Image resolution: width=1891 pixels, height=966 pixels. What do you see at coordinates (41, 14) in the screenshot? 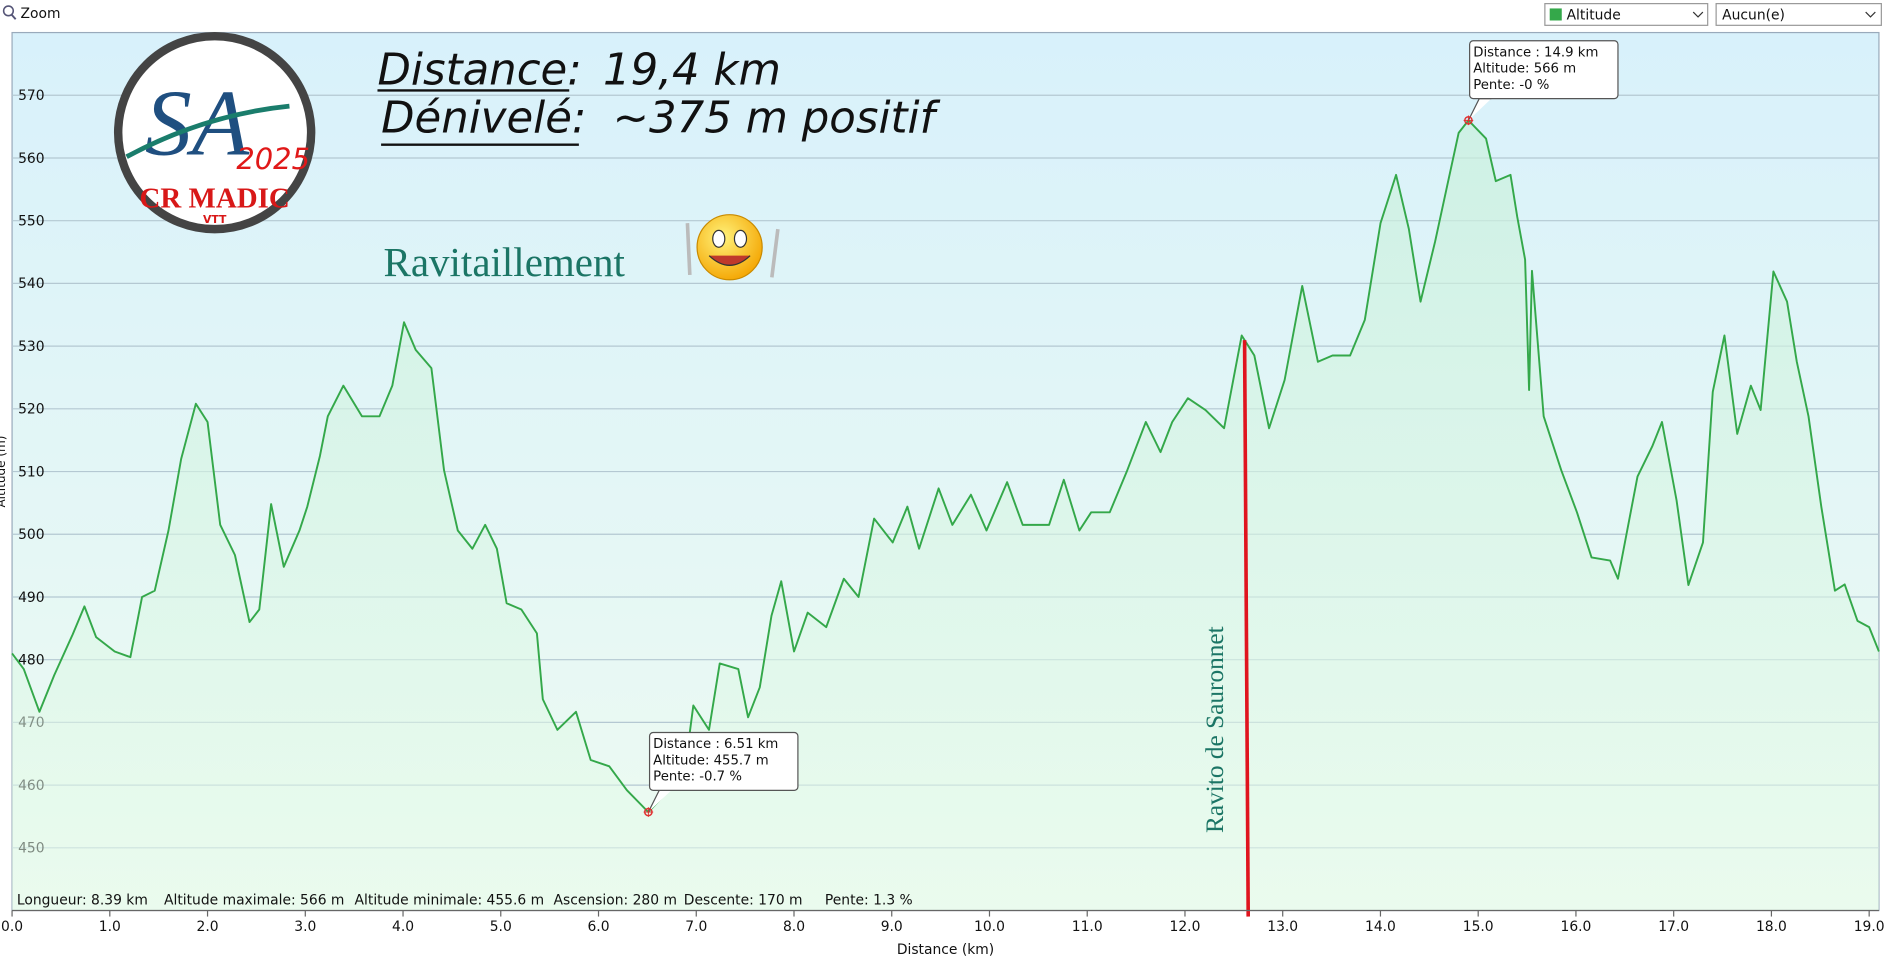
I see `zoom-label: Zoom` at bounding box center [41, 14].